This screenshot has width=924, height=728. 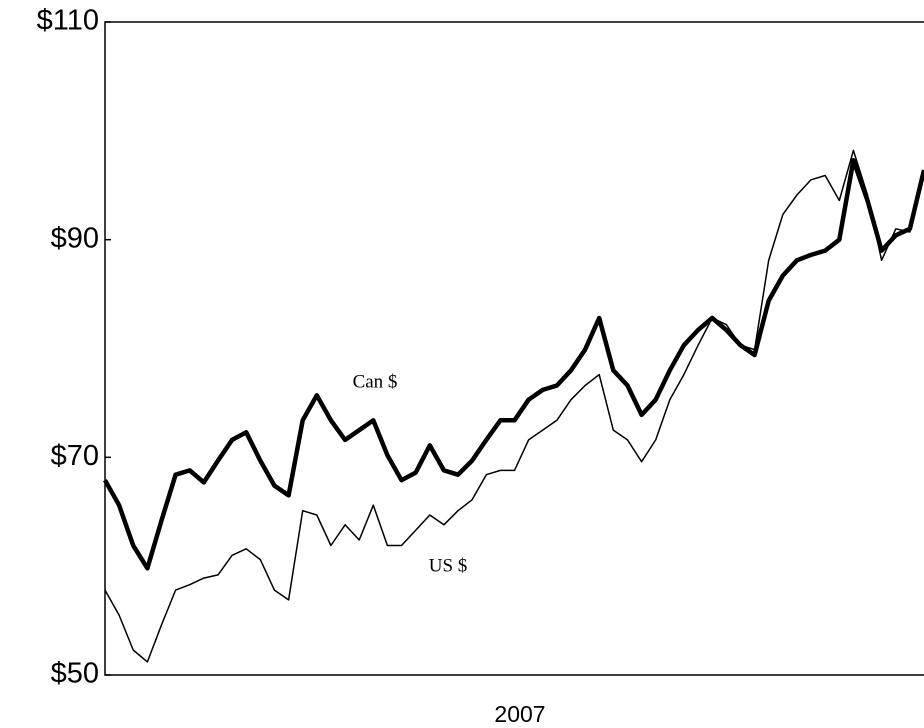 I want to click on y-tick-label: $110, so click(x=68, y=21).